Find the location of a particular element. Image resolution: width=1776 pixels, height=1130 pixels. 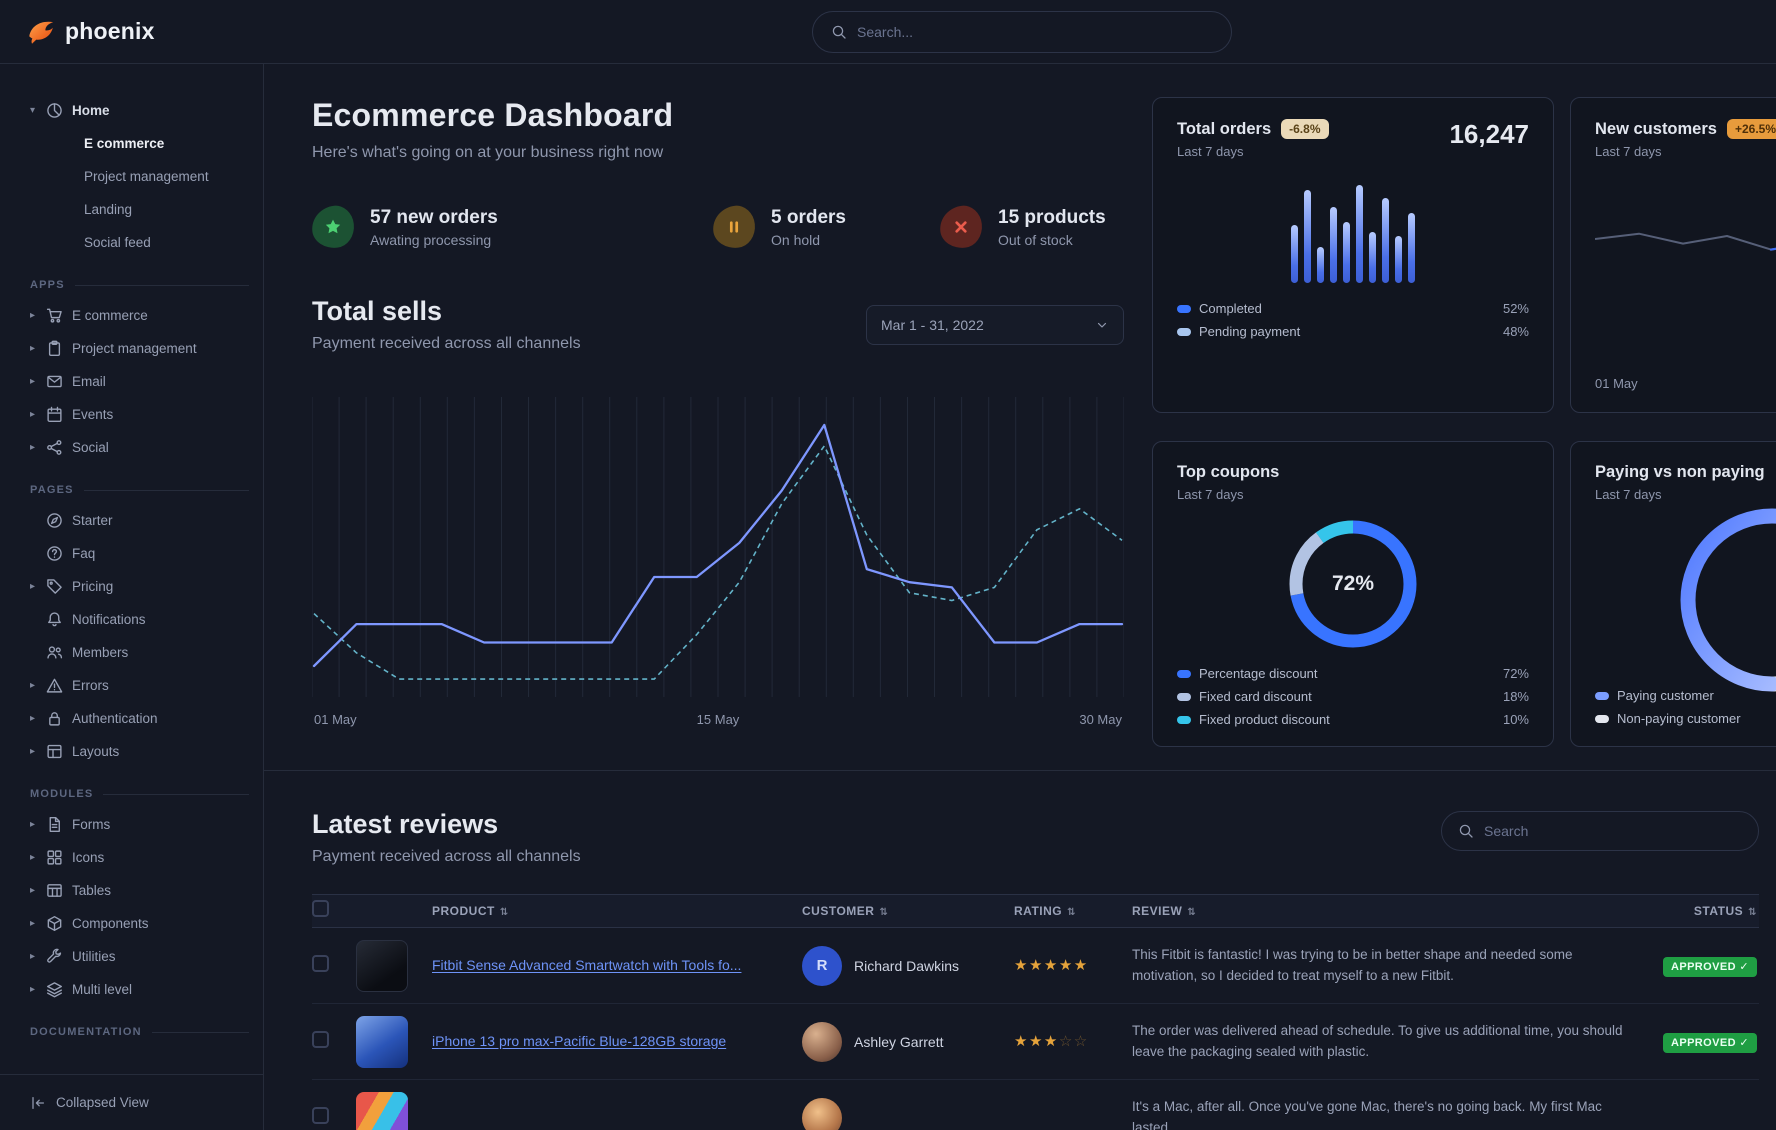

sidebar-item-faq: Faq is located at coordinates (131, 553).